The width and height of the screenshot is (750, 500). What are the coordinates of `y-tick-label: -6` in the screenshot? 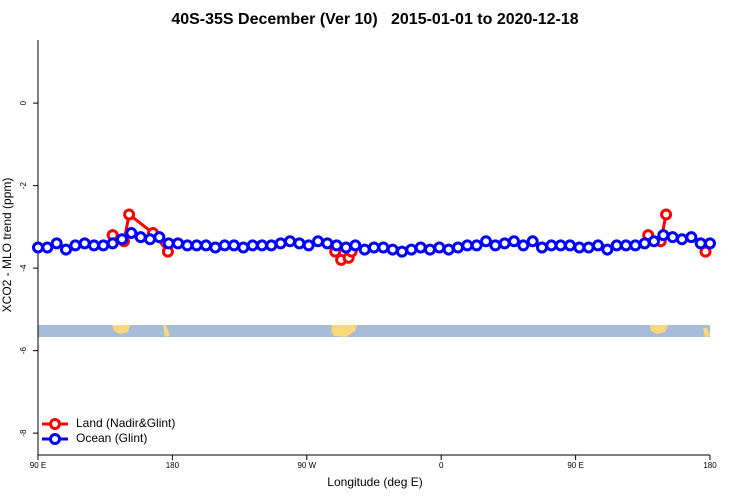 It's located at (23, 351).